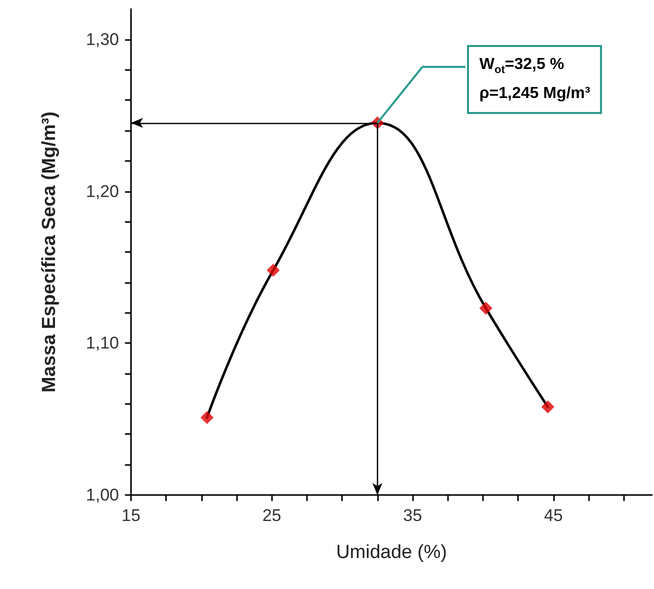  I want to click on y-tick-label: 1,10, so click(102, 343).